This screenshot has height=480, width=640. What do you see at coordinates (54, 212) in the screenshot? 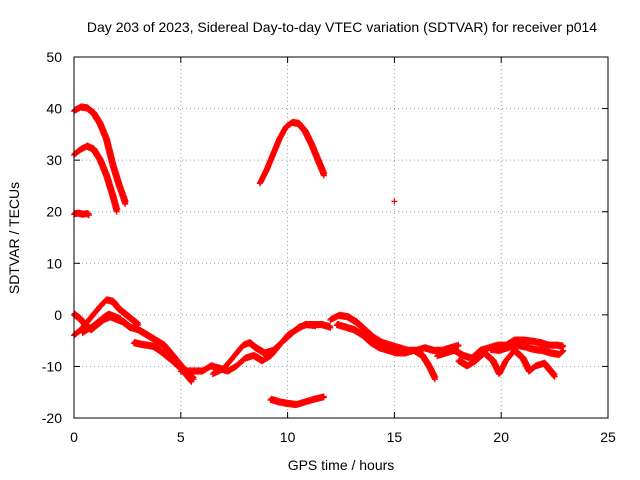
I see `y-tick-label: 20` at bounding box center [54, 212].